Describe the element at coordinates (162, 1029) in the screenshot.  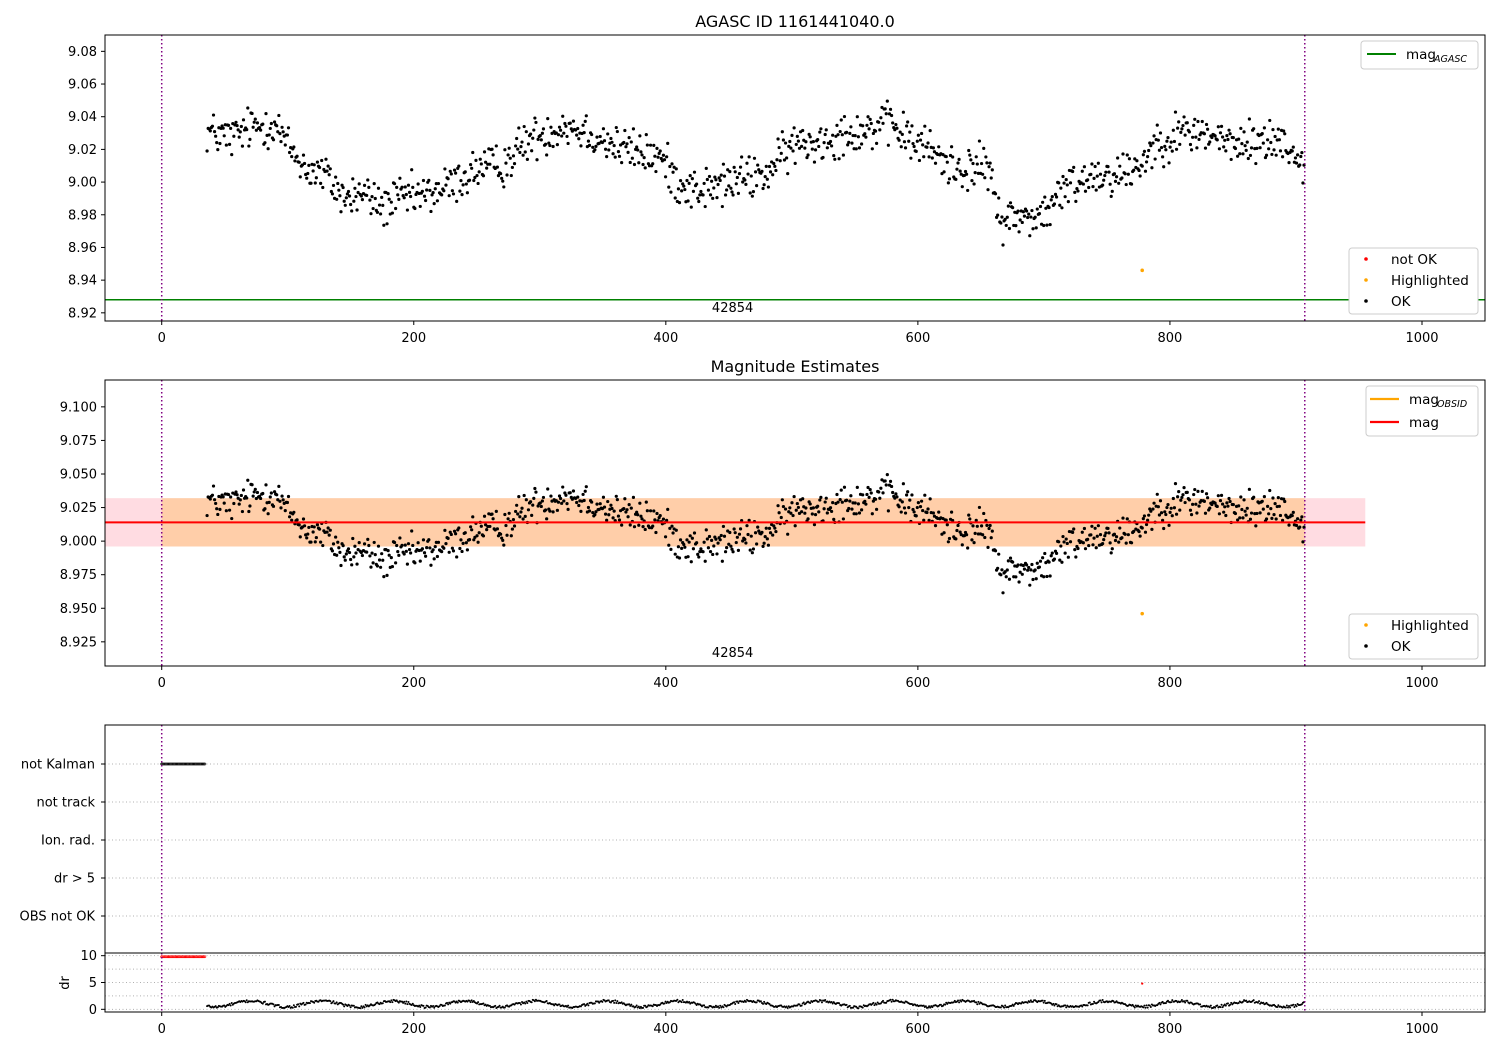
I see `x-tick-label: 0` at that location.